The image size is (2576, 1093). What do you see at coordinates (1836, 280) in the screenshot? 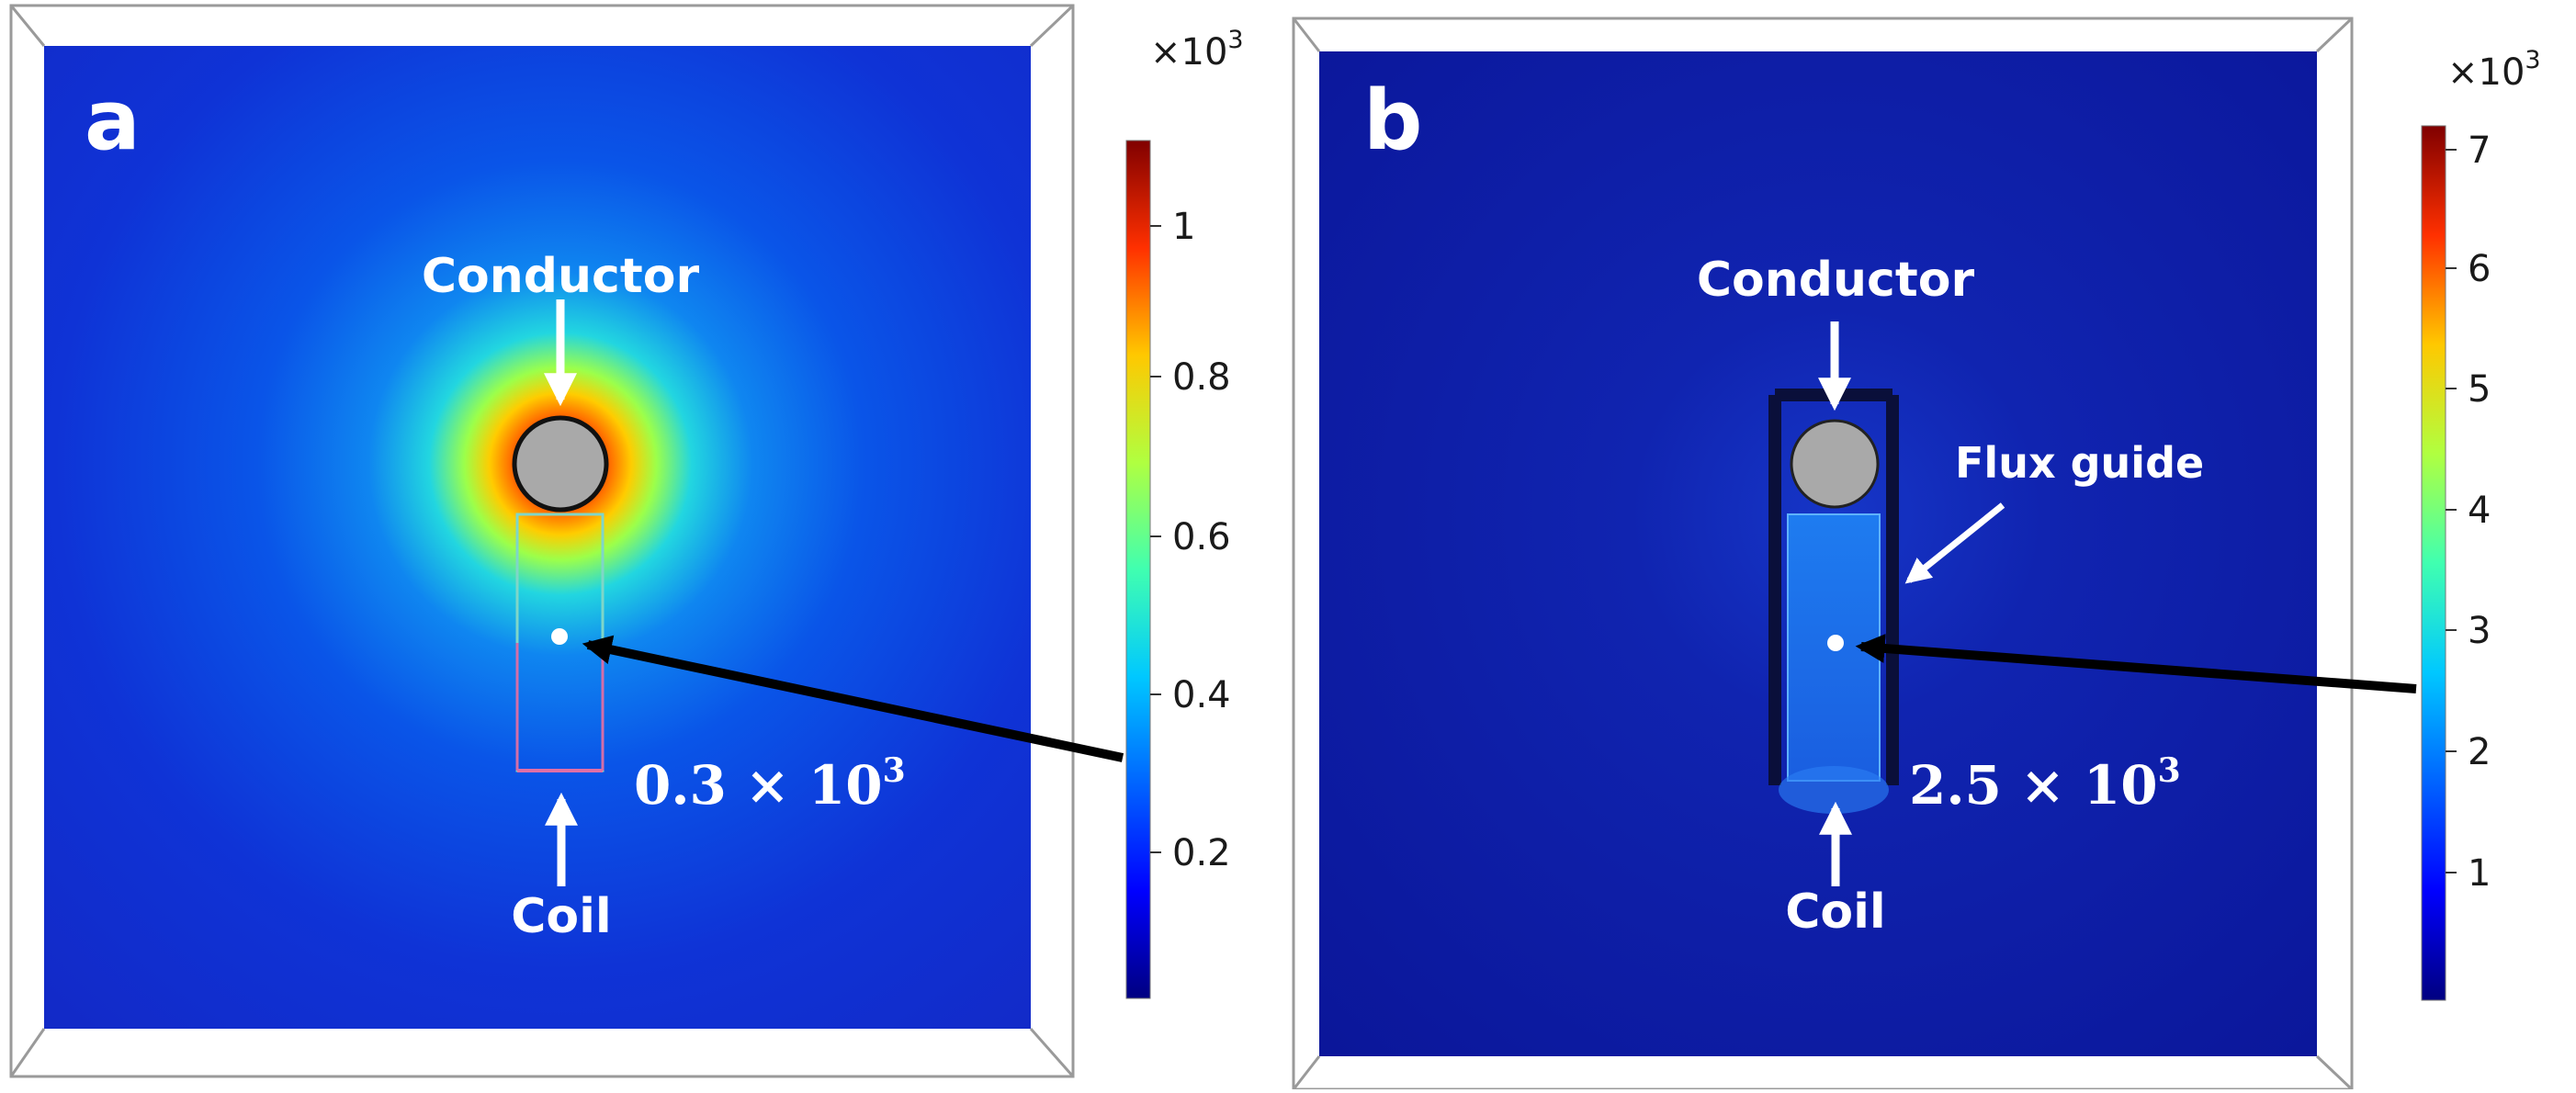
I see `conductor-b-label: Conductor` at bounding box center [1836, 280].